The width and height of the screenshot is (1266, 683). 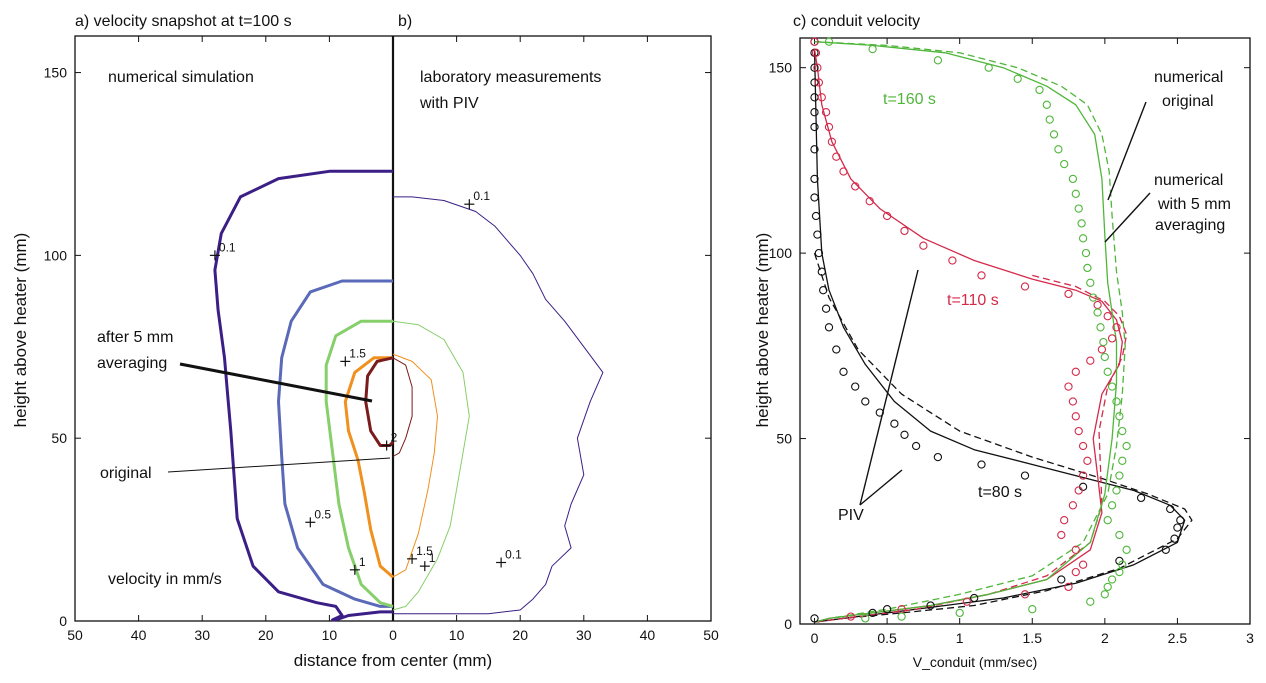 I want to click on panel-c-xlabel: V_conduit (mm/sec), so click(x=975, y=662).